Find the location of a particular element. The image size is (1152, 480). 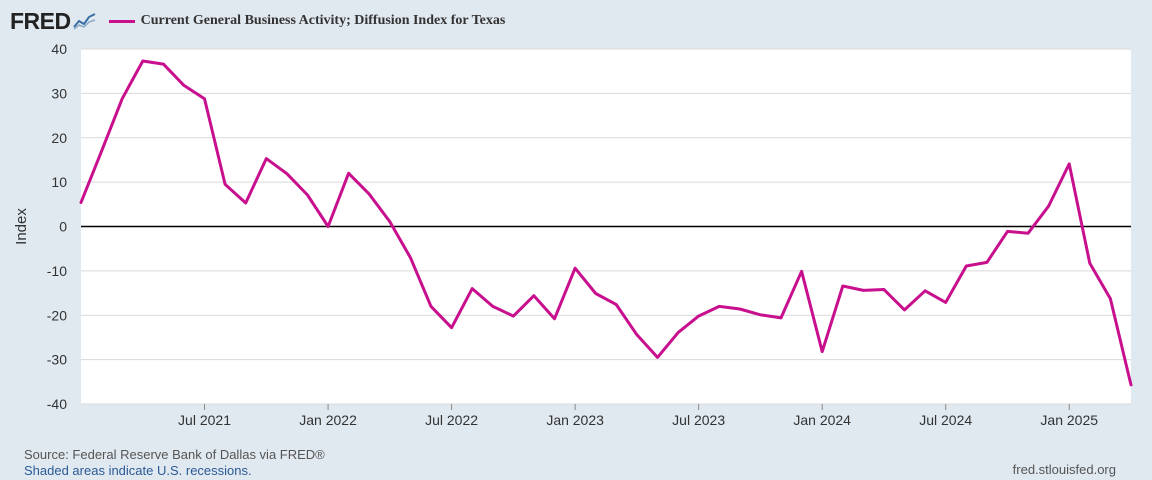

x-tick-label: Jul 2021 is located at coordinates (204, 420).